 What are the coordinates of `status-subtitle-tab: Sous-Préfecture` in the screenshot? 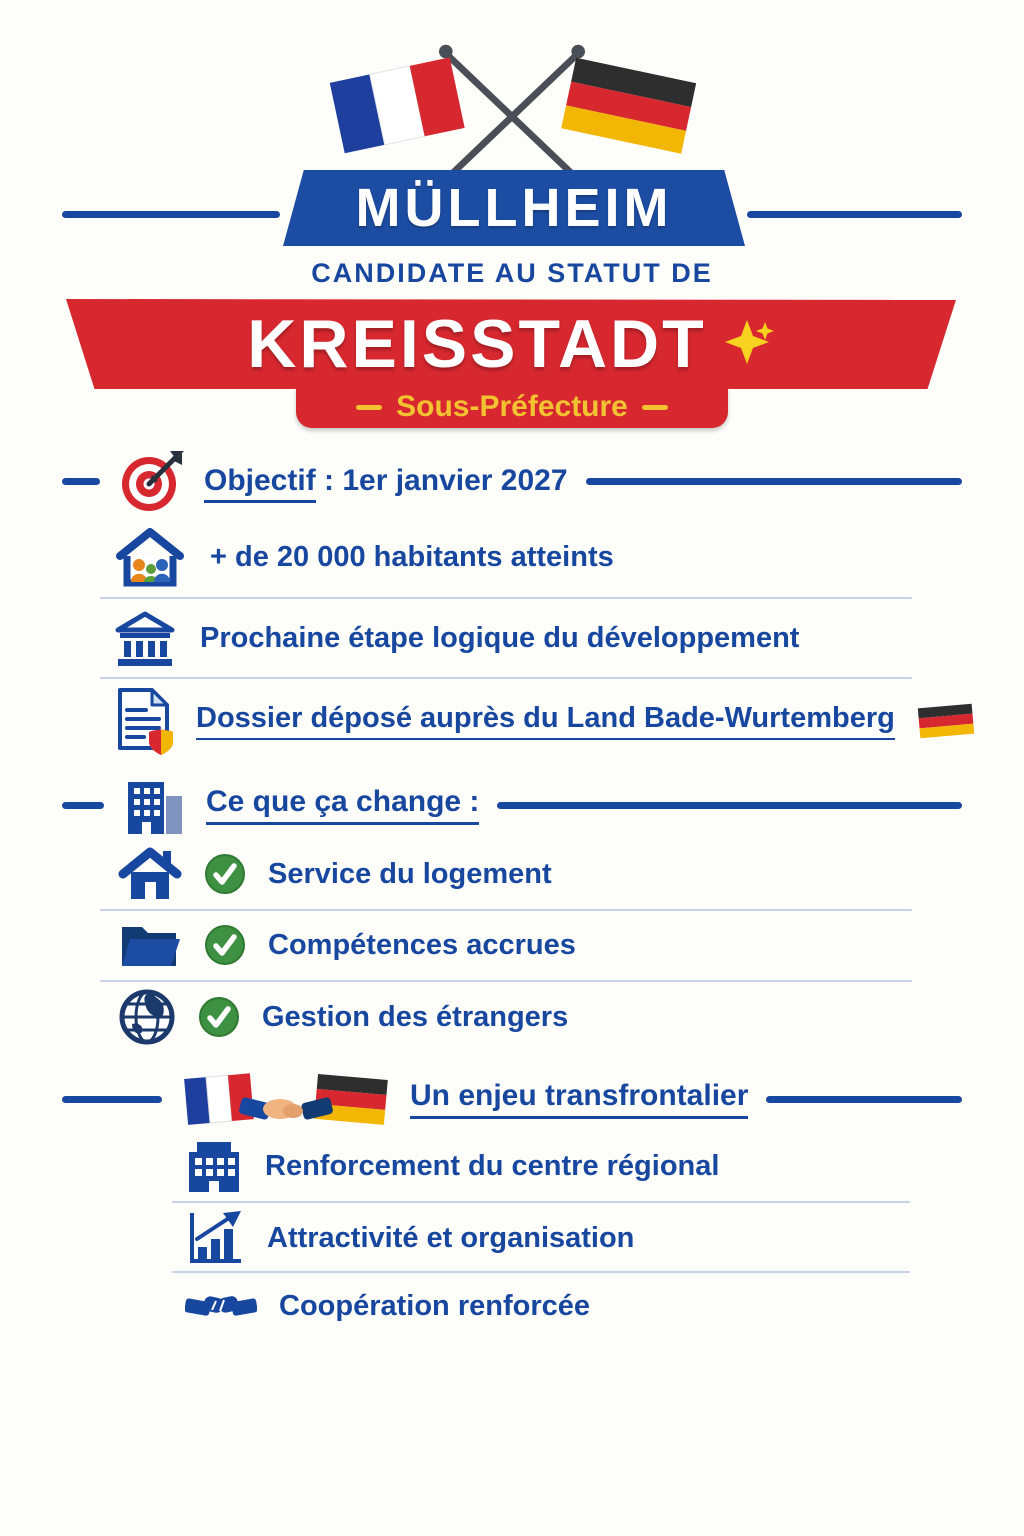 It's located at (512, 407).